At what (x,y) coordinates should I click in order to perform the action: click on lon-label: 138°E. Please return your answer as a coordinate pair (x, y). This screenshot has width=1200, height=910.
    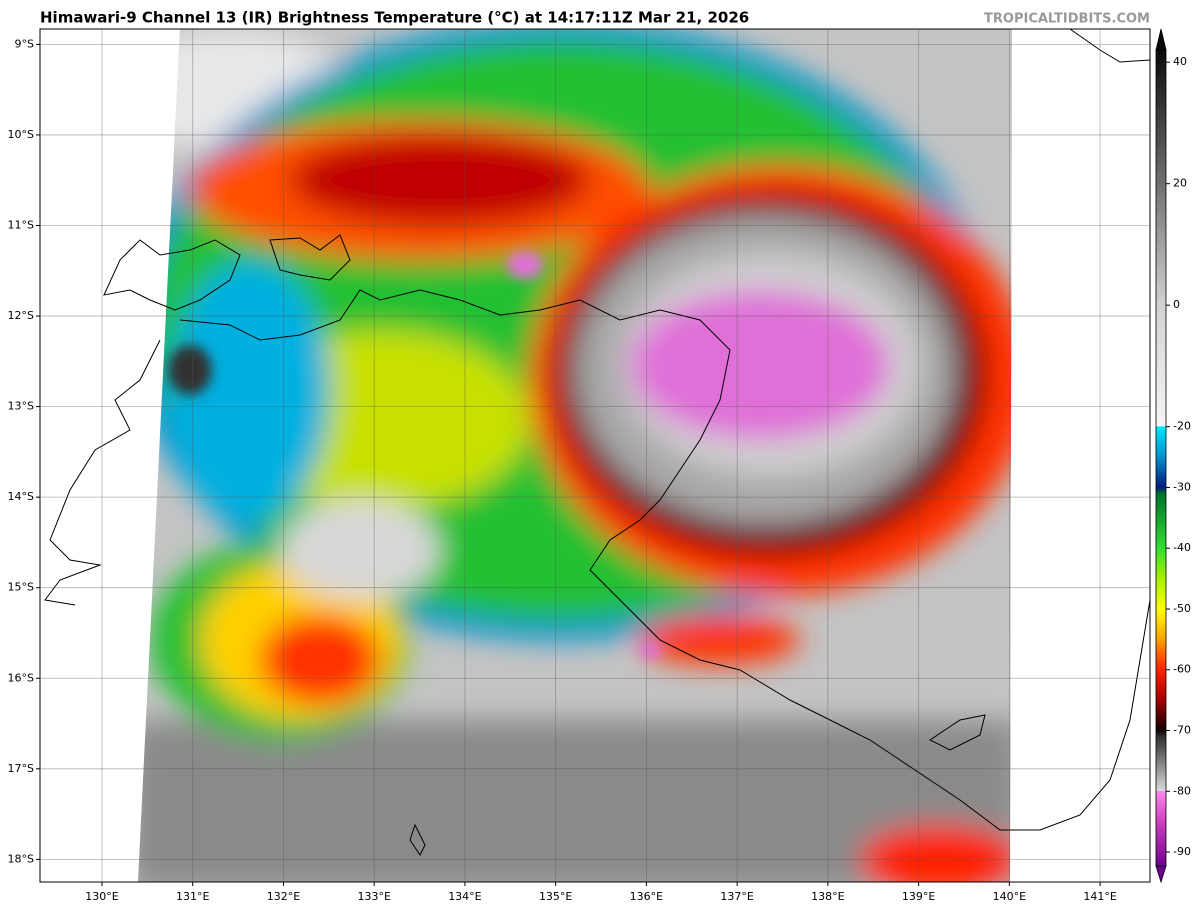
    Looking at the image, I should click on (827, 896).